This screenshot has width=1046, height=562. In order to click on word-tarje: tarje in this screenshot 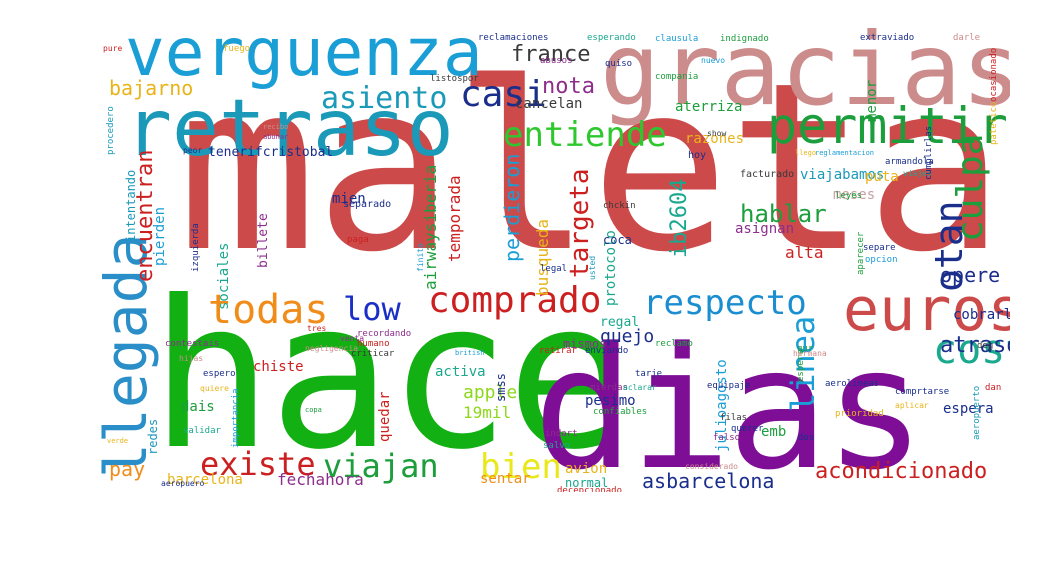, I will do `click(649, 374)`.